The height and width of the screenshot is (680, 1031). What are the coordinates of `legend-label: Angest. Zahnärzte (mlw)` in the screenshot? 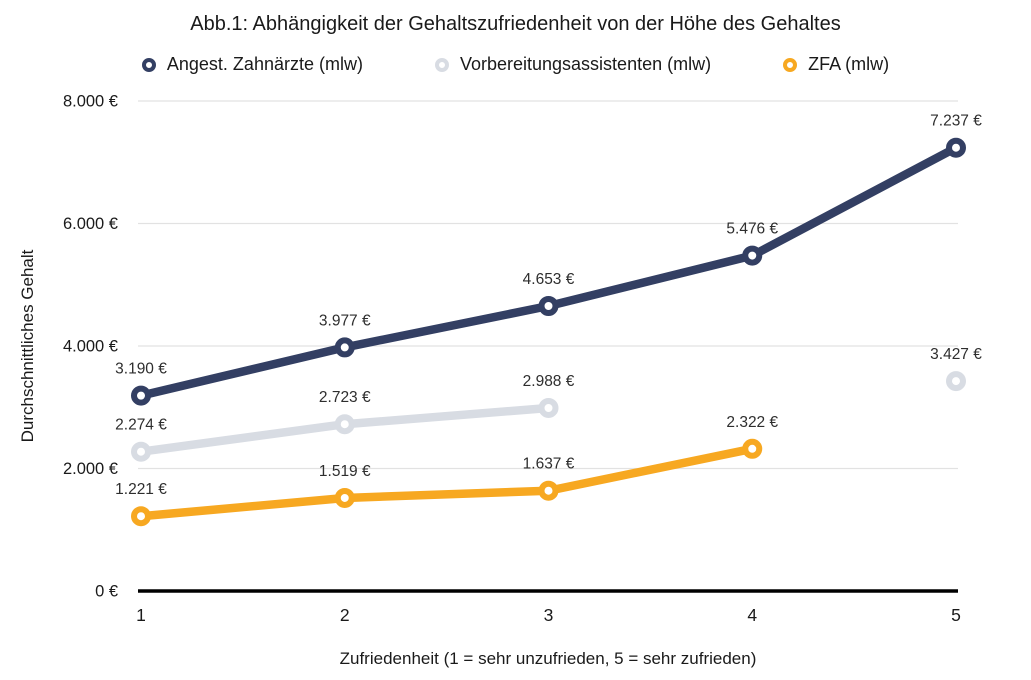 It's located at (264, 64).